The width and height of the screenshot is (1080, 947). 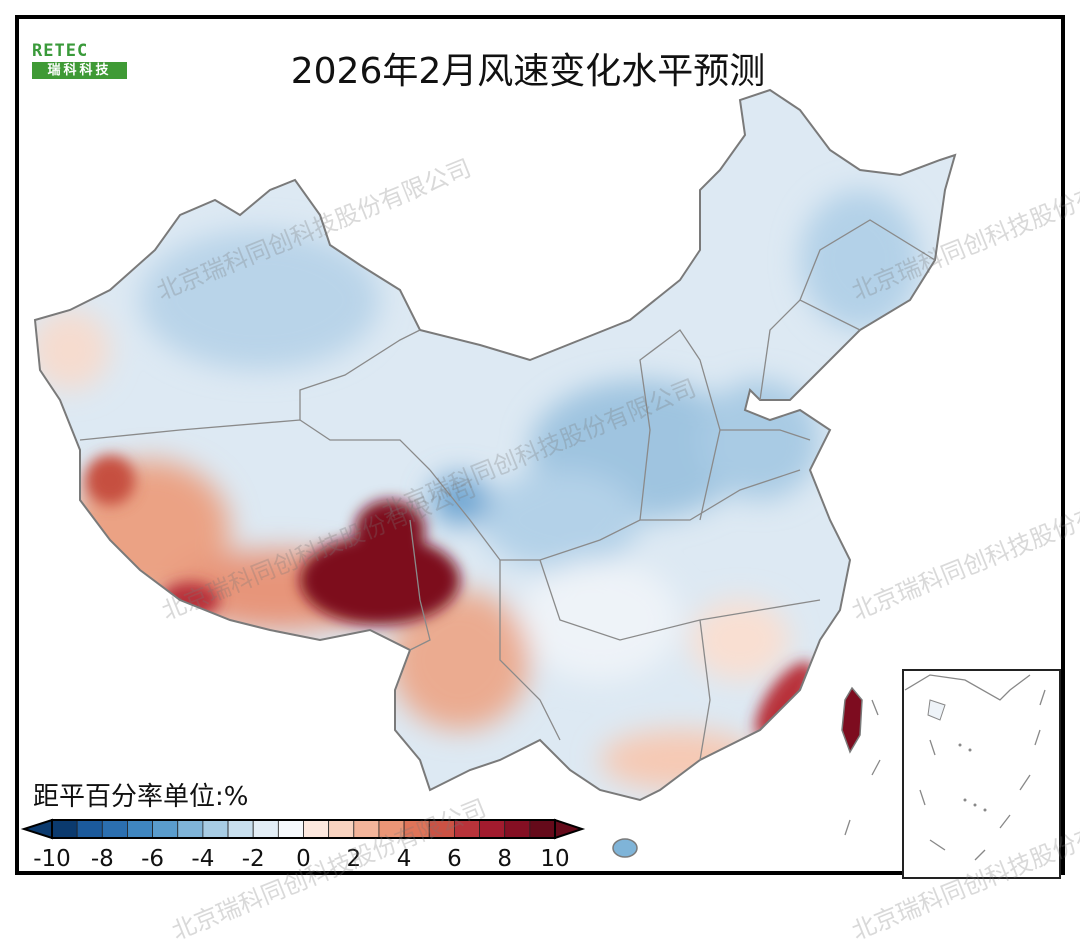 I want to click on map-title: 2026年2月风速变化水平预测, so click(x=528, y=71).